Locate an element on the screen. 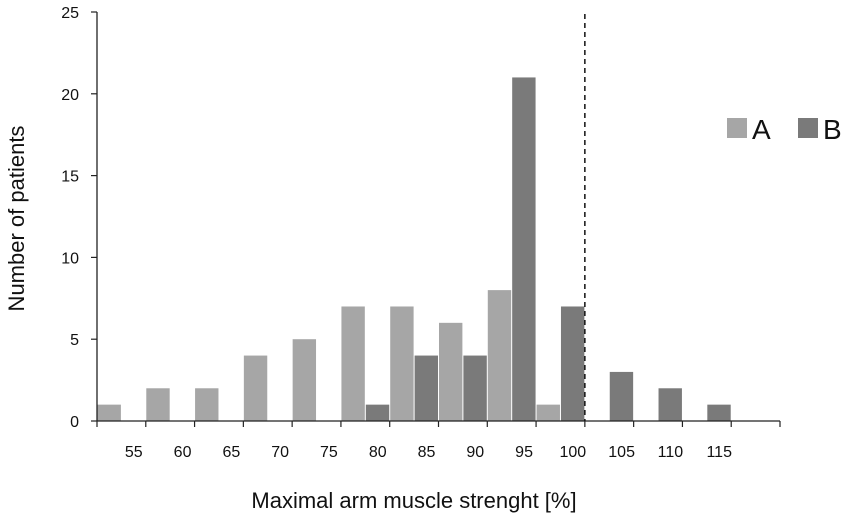 Image resolution: width=851 pixels, height=520 pixels. legend: A B is located at coordinates (784, 129).